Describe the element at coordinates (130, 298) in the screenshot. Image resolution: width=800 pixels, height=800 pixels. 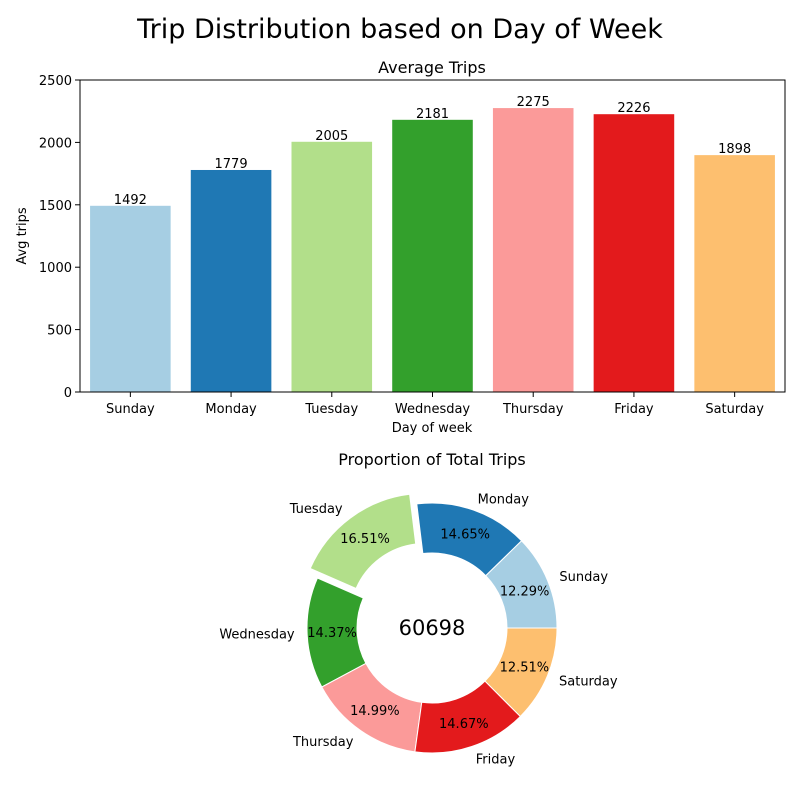
I see `bar-sunday` at that location.